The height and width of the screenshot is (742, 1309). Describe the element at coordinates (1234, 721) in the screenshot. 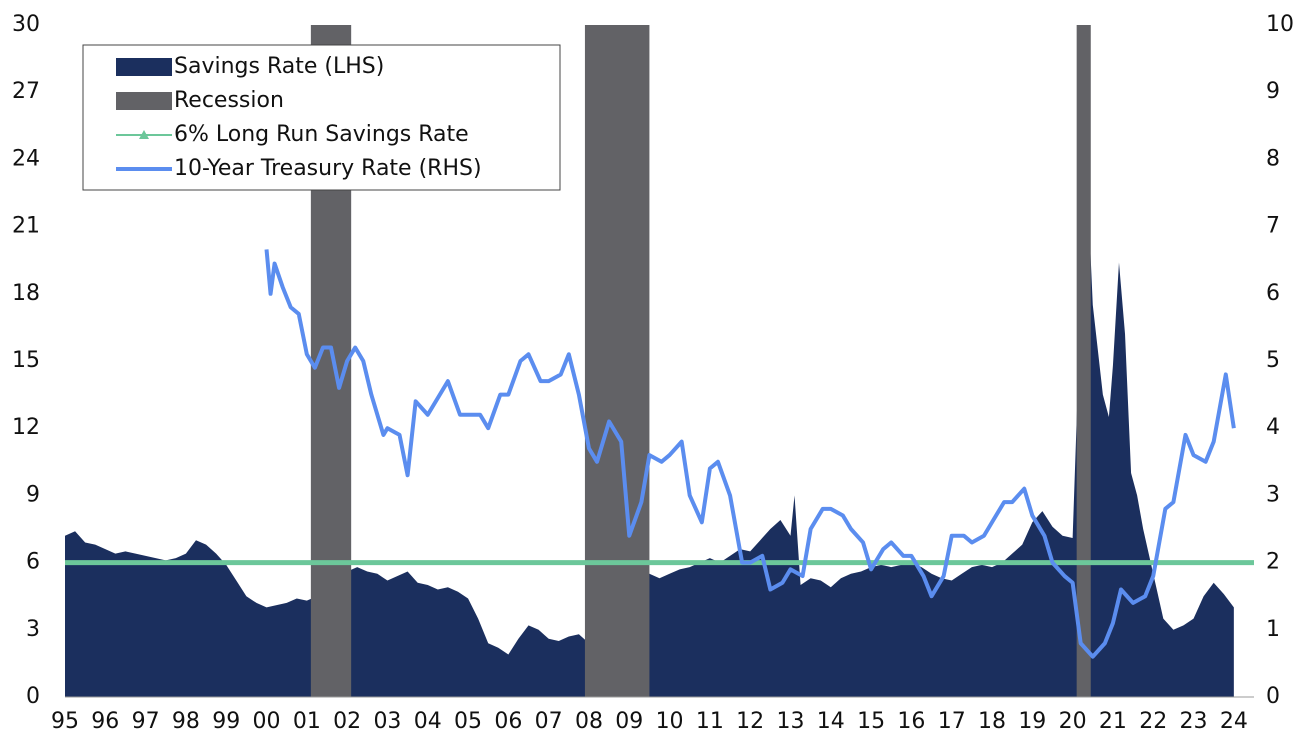

I see `x-tick-label: 24` at that location.